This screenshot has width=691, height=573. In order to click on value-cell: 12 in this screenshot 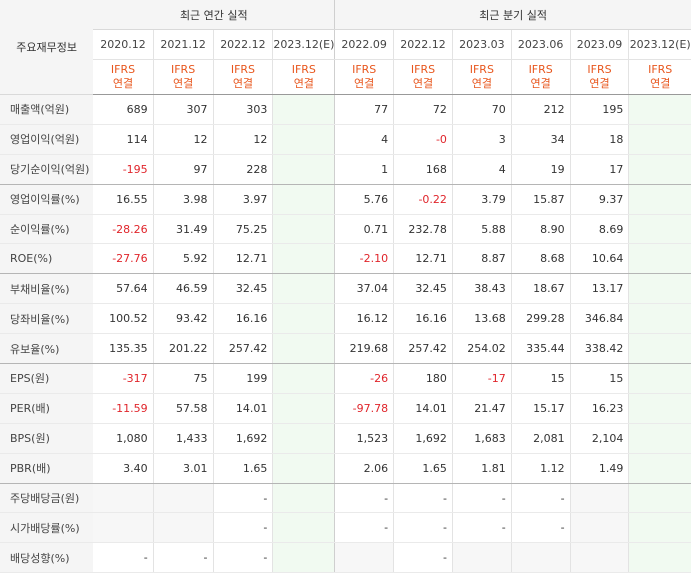, I will do `click(242, 139)`.